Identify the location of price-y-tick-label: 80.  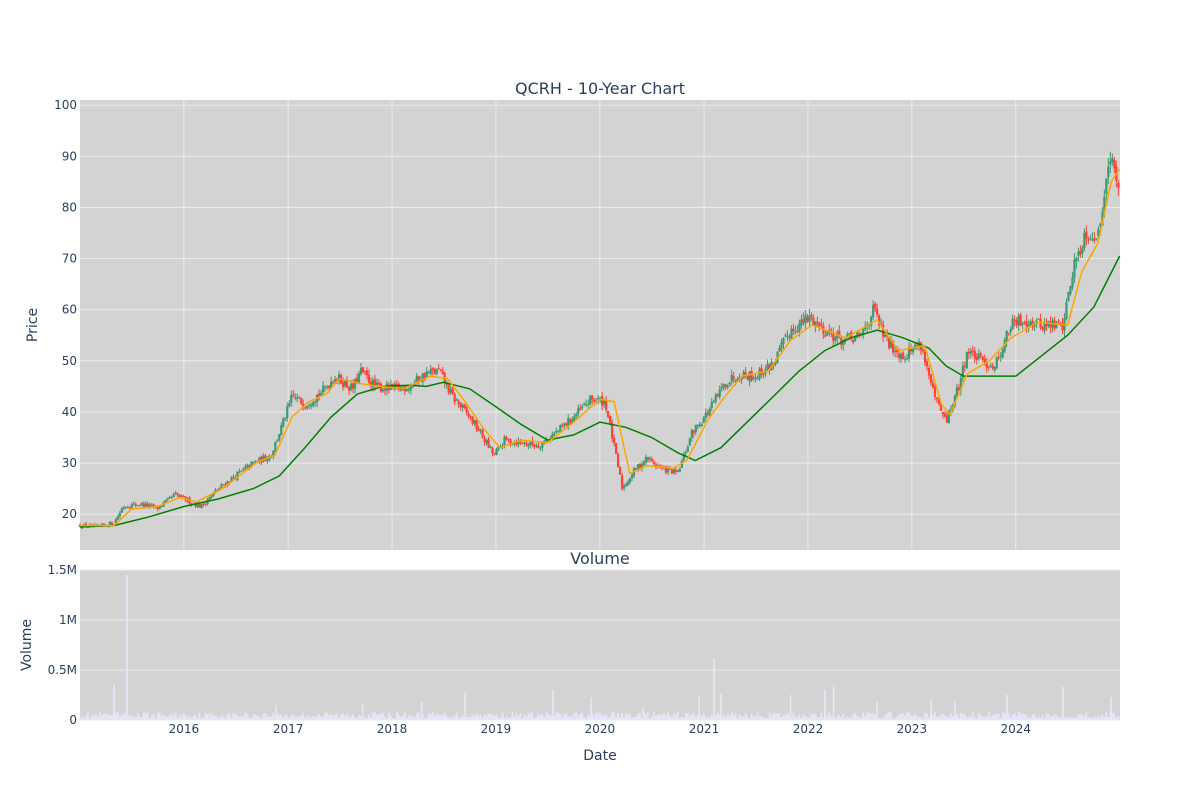
(69, 207).